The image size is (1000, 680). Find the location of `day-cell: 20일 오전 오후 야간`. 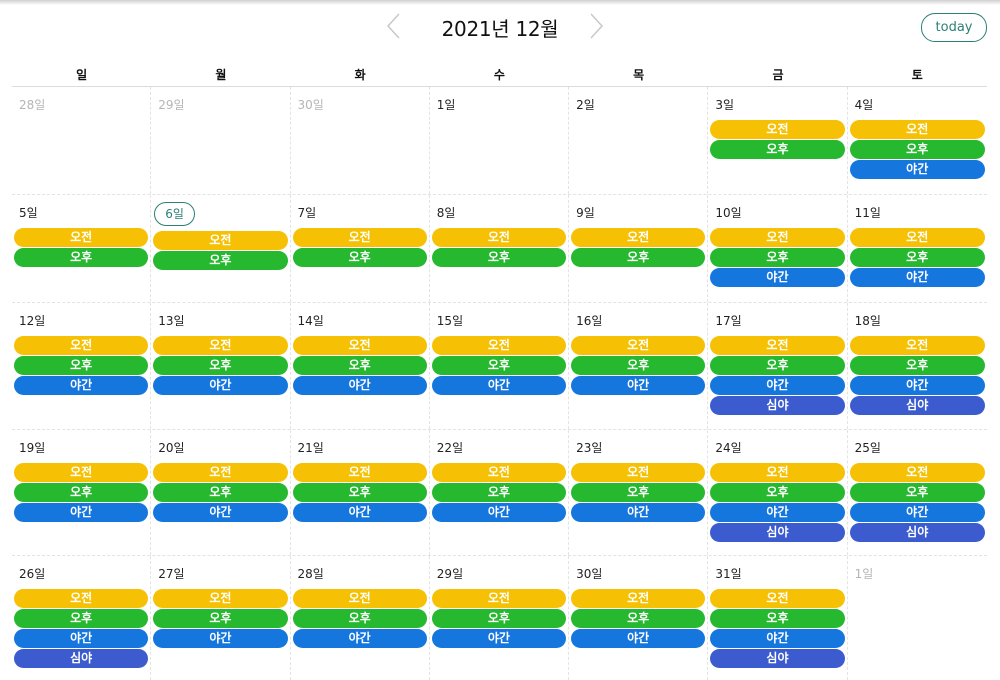

day-cell: 20일 오전 오후 야간 is located at coordinates (221, 492).